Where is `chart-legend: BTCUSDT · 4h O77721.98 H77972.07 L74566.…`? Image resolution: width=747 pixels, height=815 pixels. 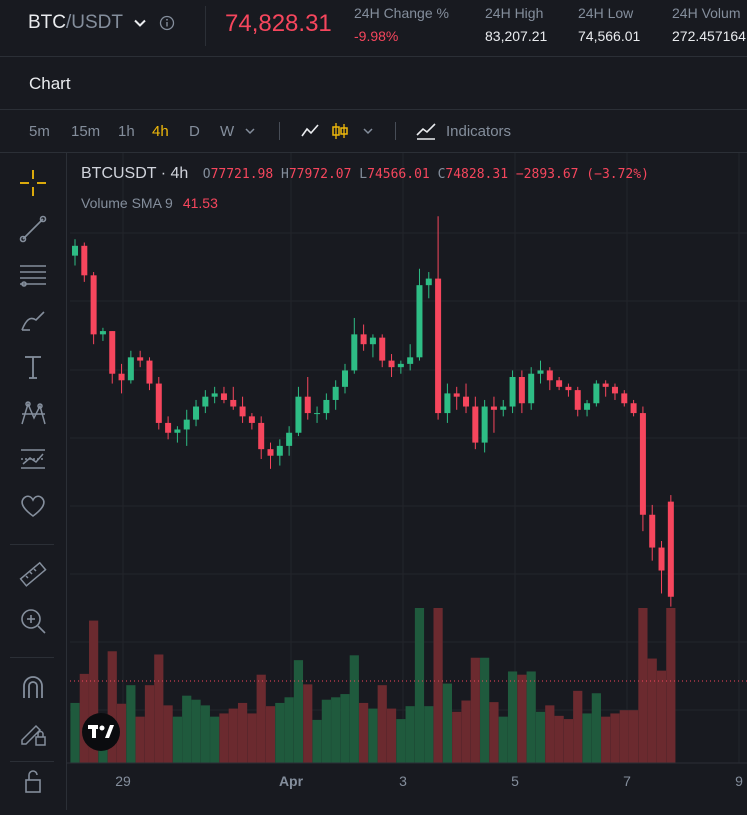 chart-legend: BTCUSDT · 4h O77721.98 H77972.07 L74566.… is located at coordinates (365, 174).